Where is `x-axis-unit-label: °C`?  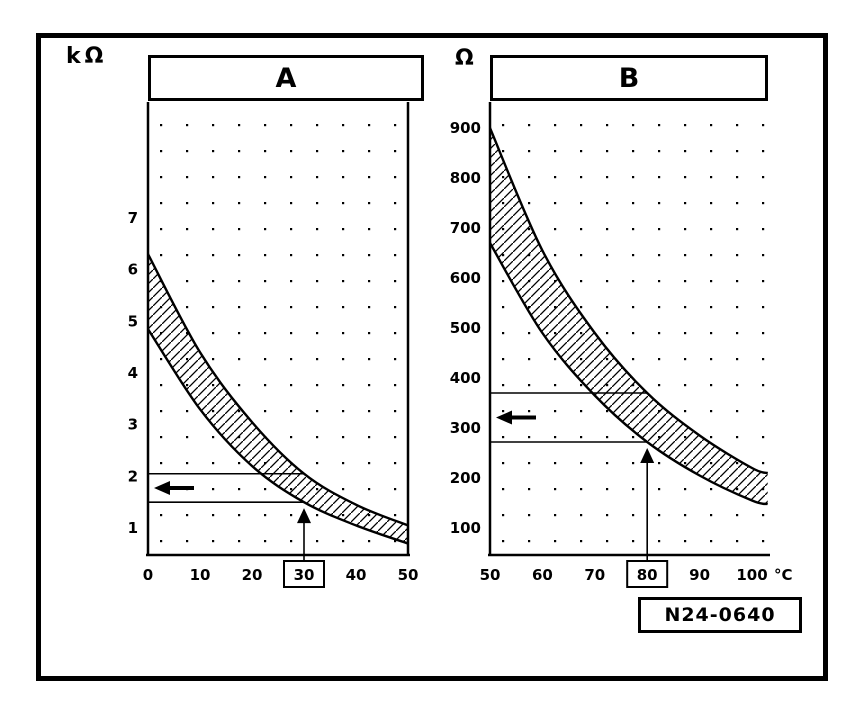 x-axis-unit-label: °C is located at coordinates (783, 575).